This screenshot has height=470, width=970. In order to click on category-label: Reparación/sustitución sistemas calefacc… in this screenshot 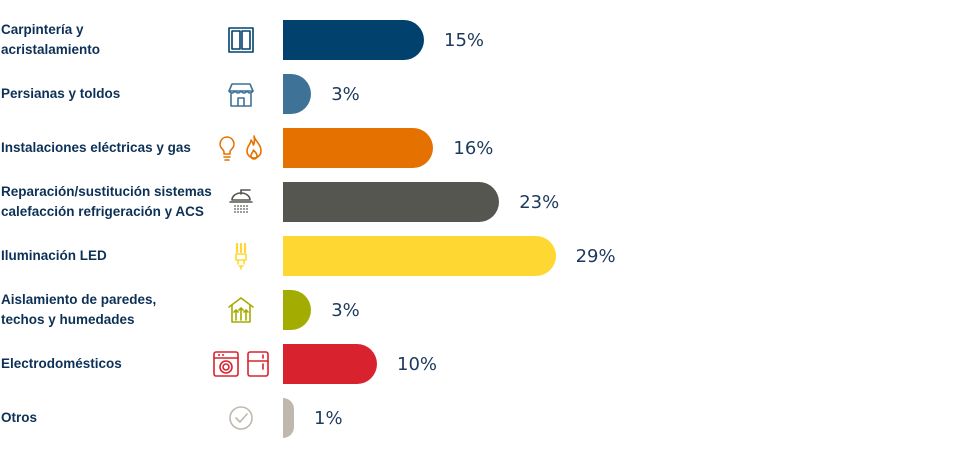, I will do `click(108, 202)`.